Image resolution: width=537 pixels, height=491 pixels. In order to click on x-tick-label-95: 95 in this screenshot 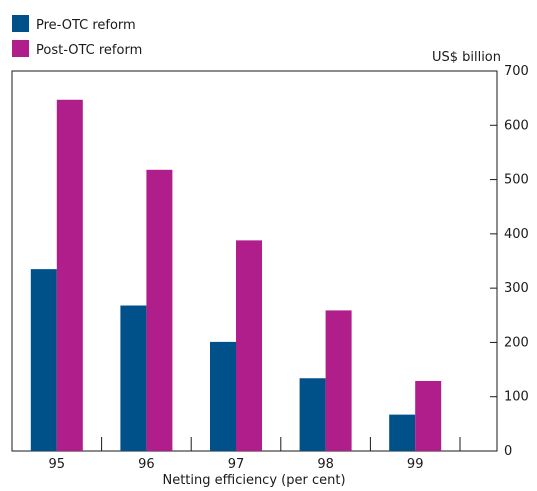, I will do `click(57, 464)`.